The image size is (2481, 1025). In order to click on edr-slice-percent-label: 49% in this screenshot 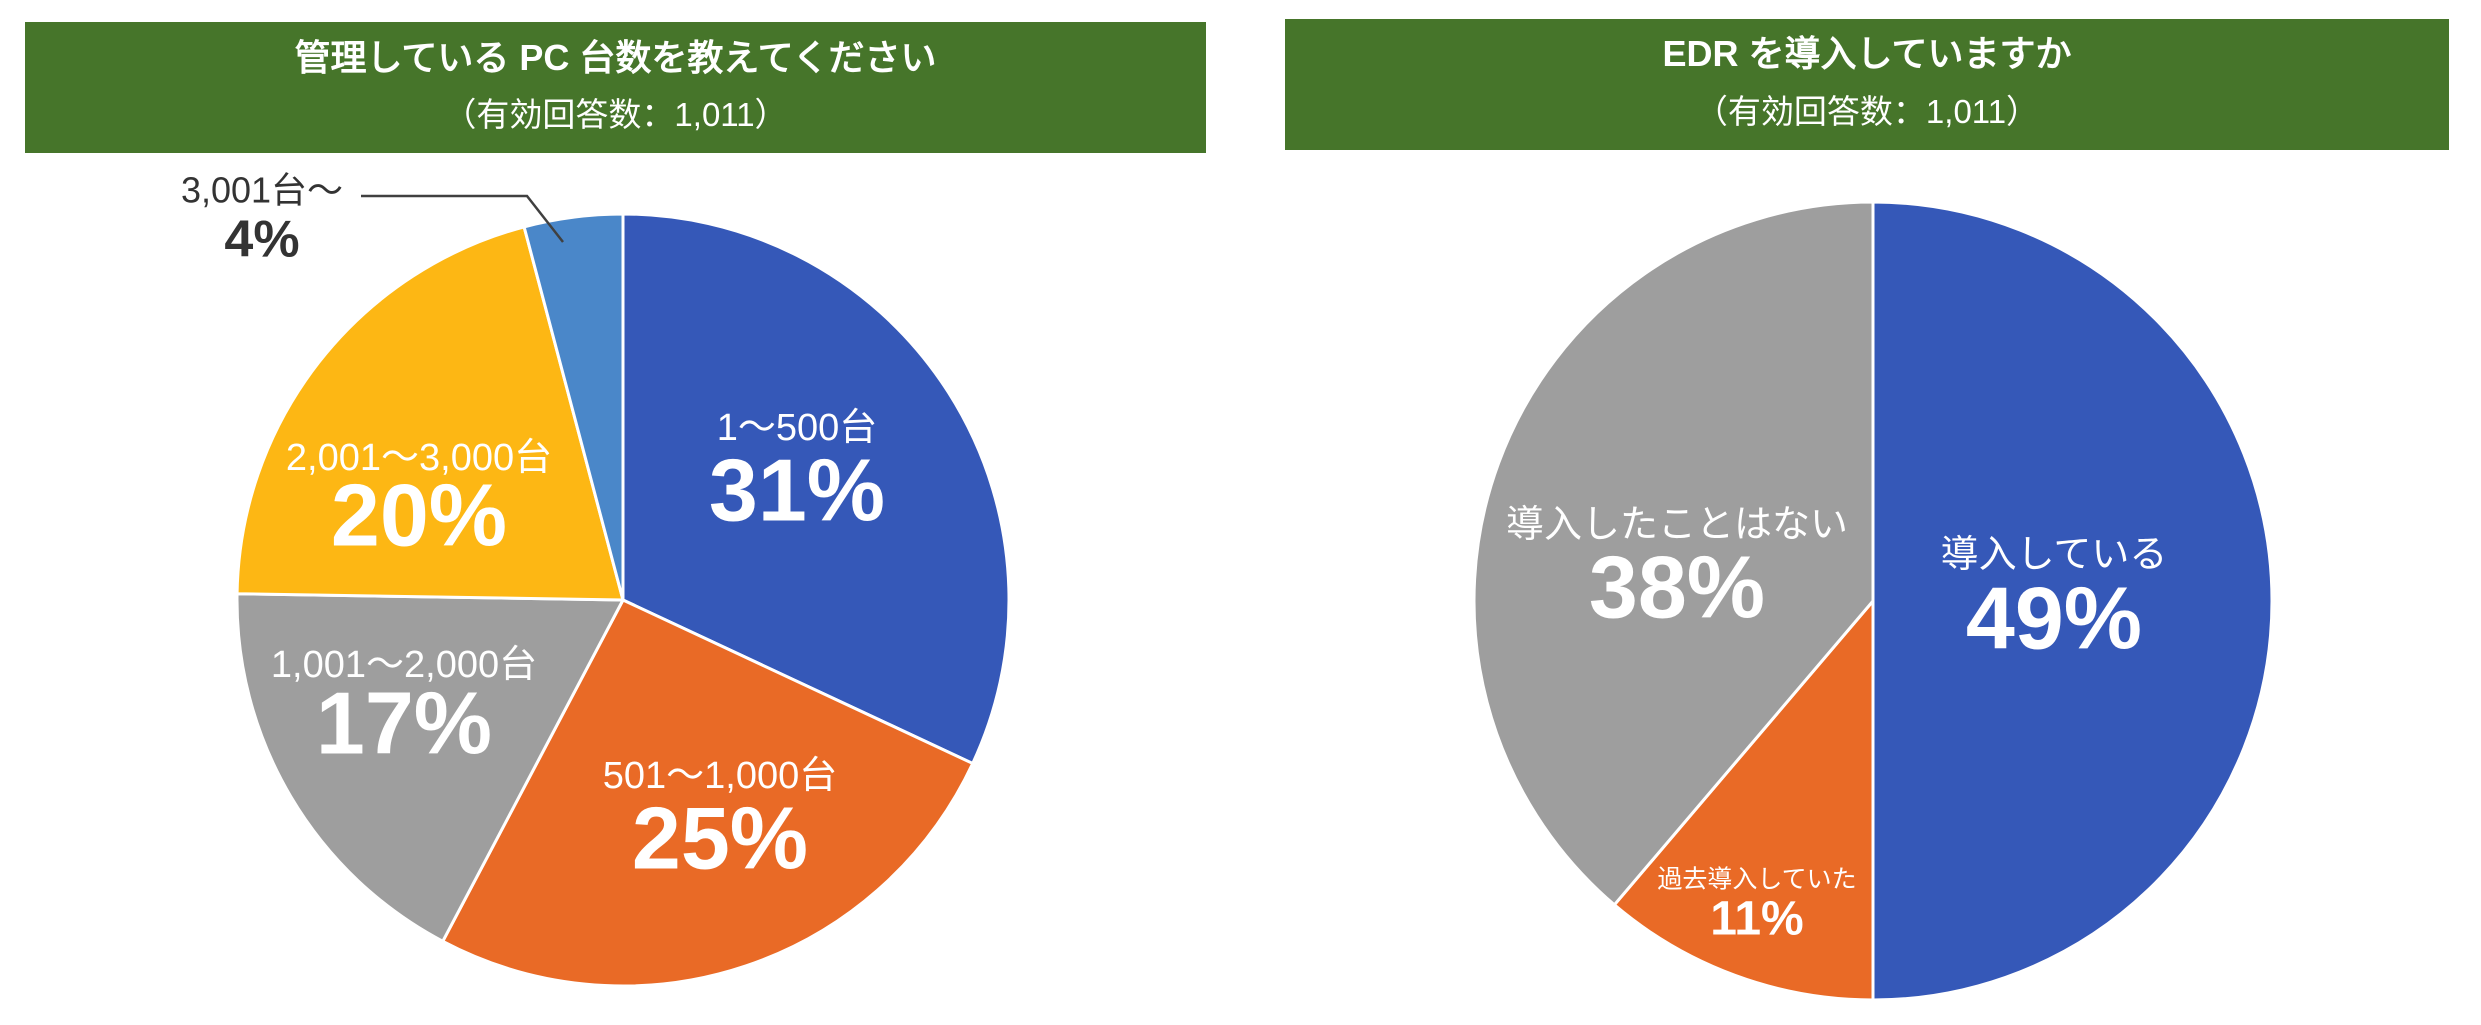, I will do `click(2054, 617)`.